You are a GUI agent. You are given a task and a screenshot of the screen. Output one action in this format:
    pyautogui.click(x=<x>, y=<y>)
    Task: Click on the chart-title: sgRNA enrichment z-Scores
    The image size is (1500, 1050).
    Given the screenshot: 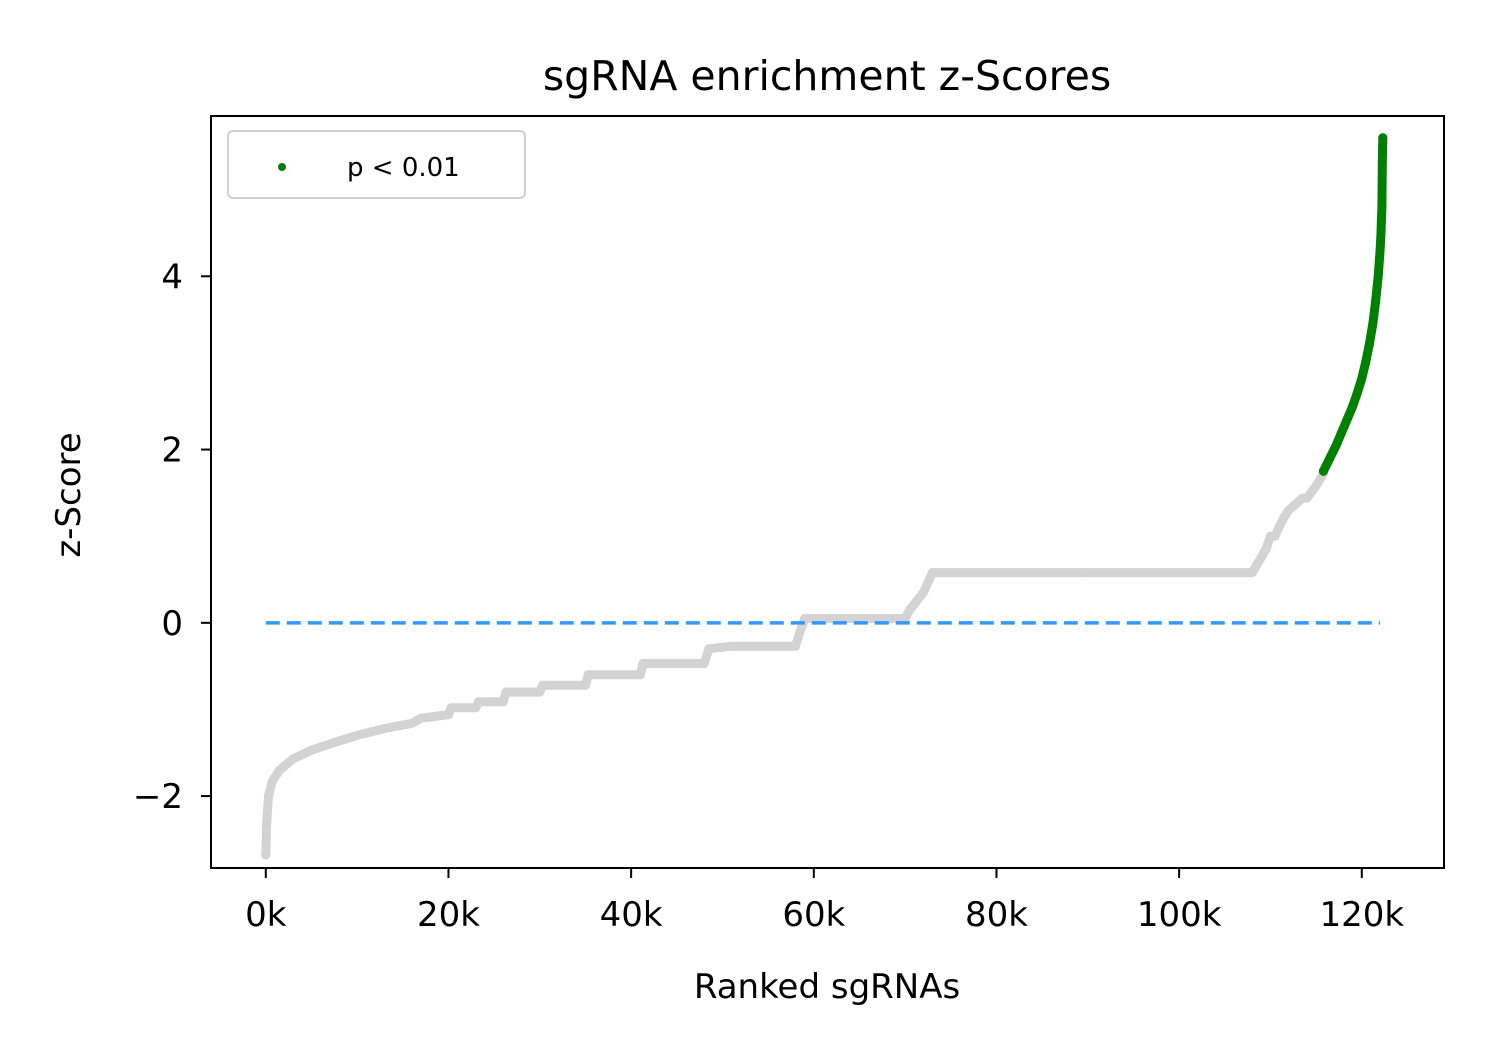 What is the action you would take?
    pyautogui.click(x=827, y=76)
    